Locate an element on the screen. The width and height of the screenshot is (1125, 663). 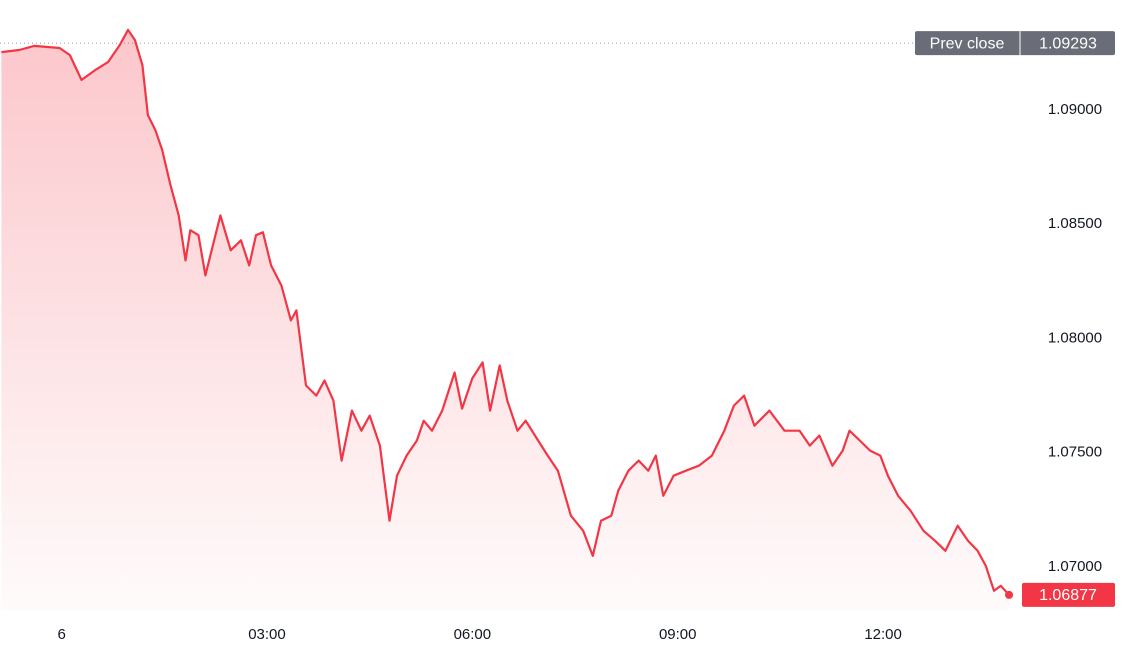
prev-close-label: Prev close is located at coordinates (967, 43).